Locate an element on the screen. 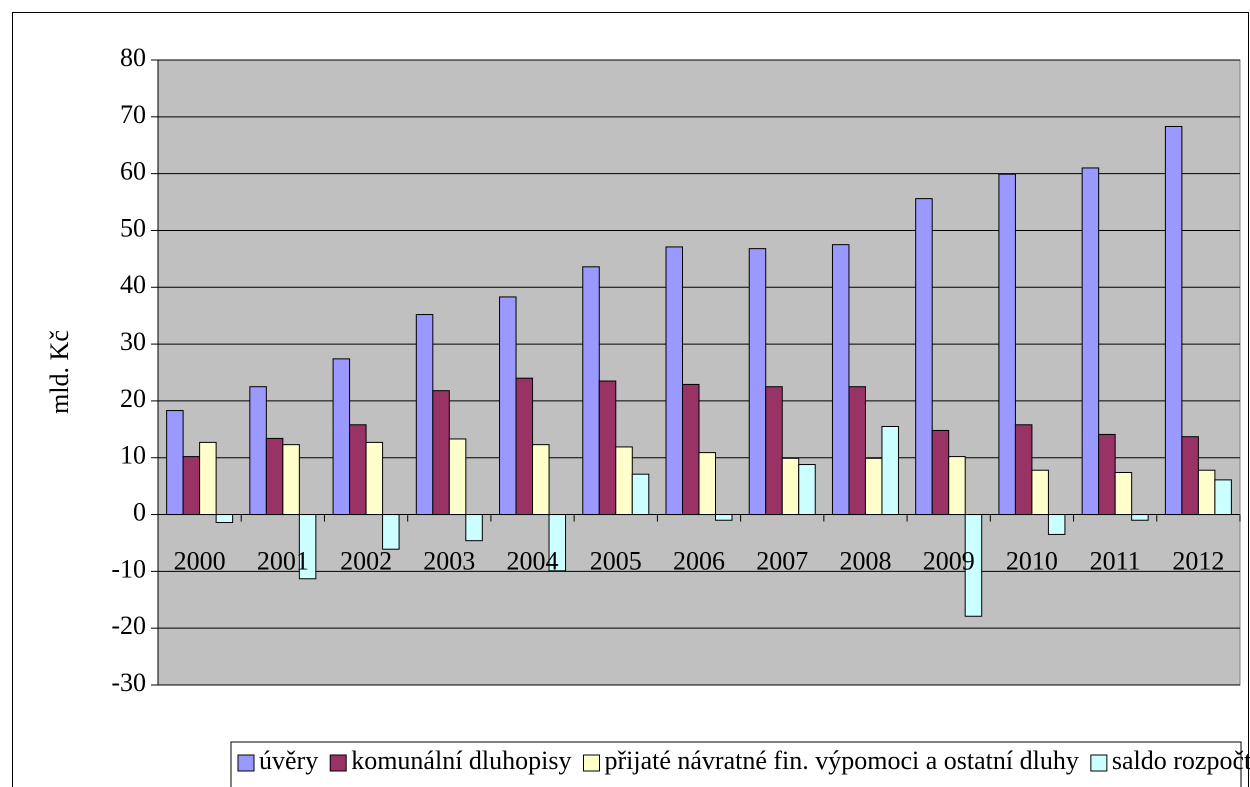 This screenshot has height=787, width=1250. y-tick-label: -20 is located at coordinates (128, 625).